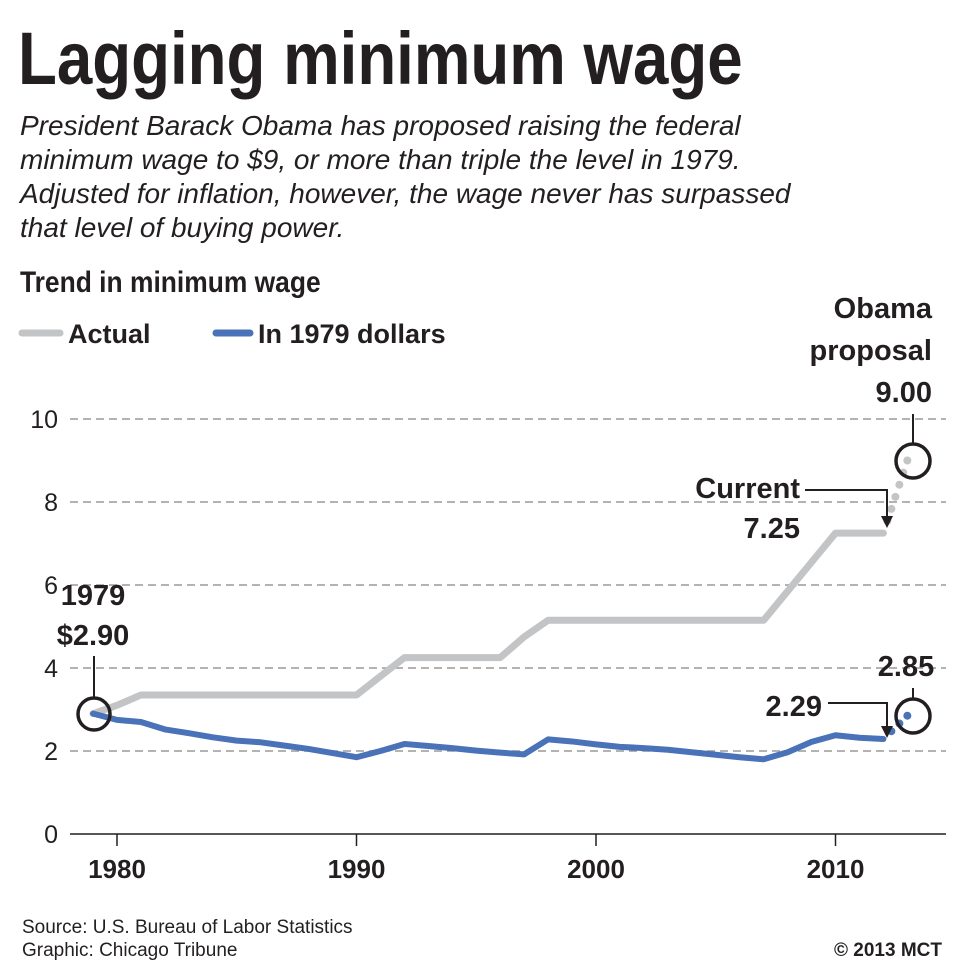 Image resolution: width=967 pixels, height=974 pixels. Describe the element at coordinates (858, 715) in the screenshot. I see `annotation-real-current-leader` at that location.